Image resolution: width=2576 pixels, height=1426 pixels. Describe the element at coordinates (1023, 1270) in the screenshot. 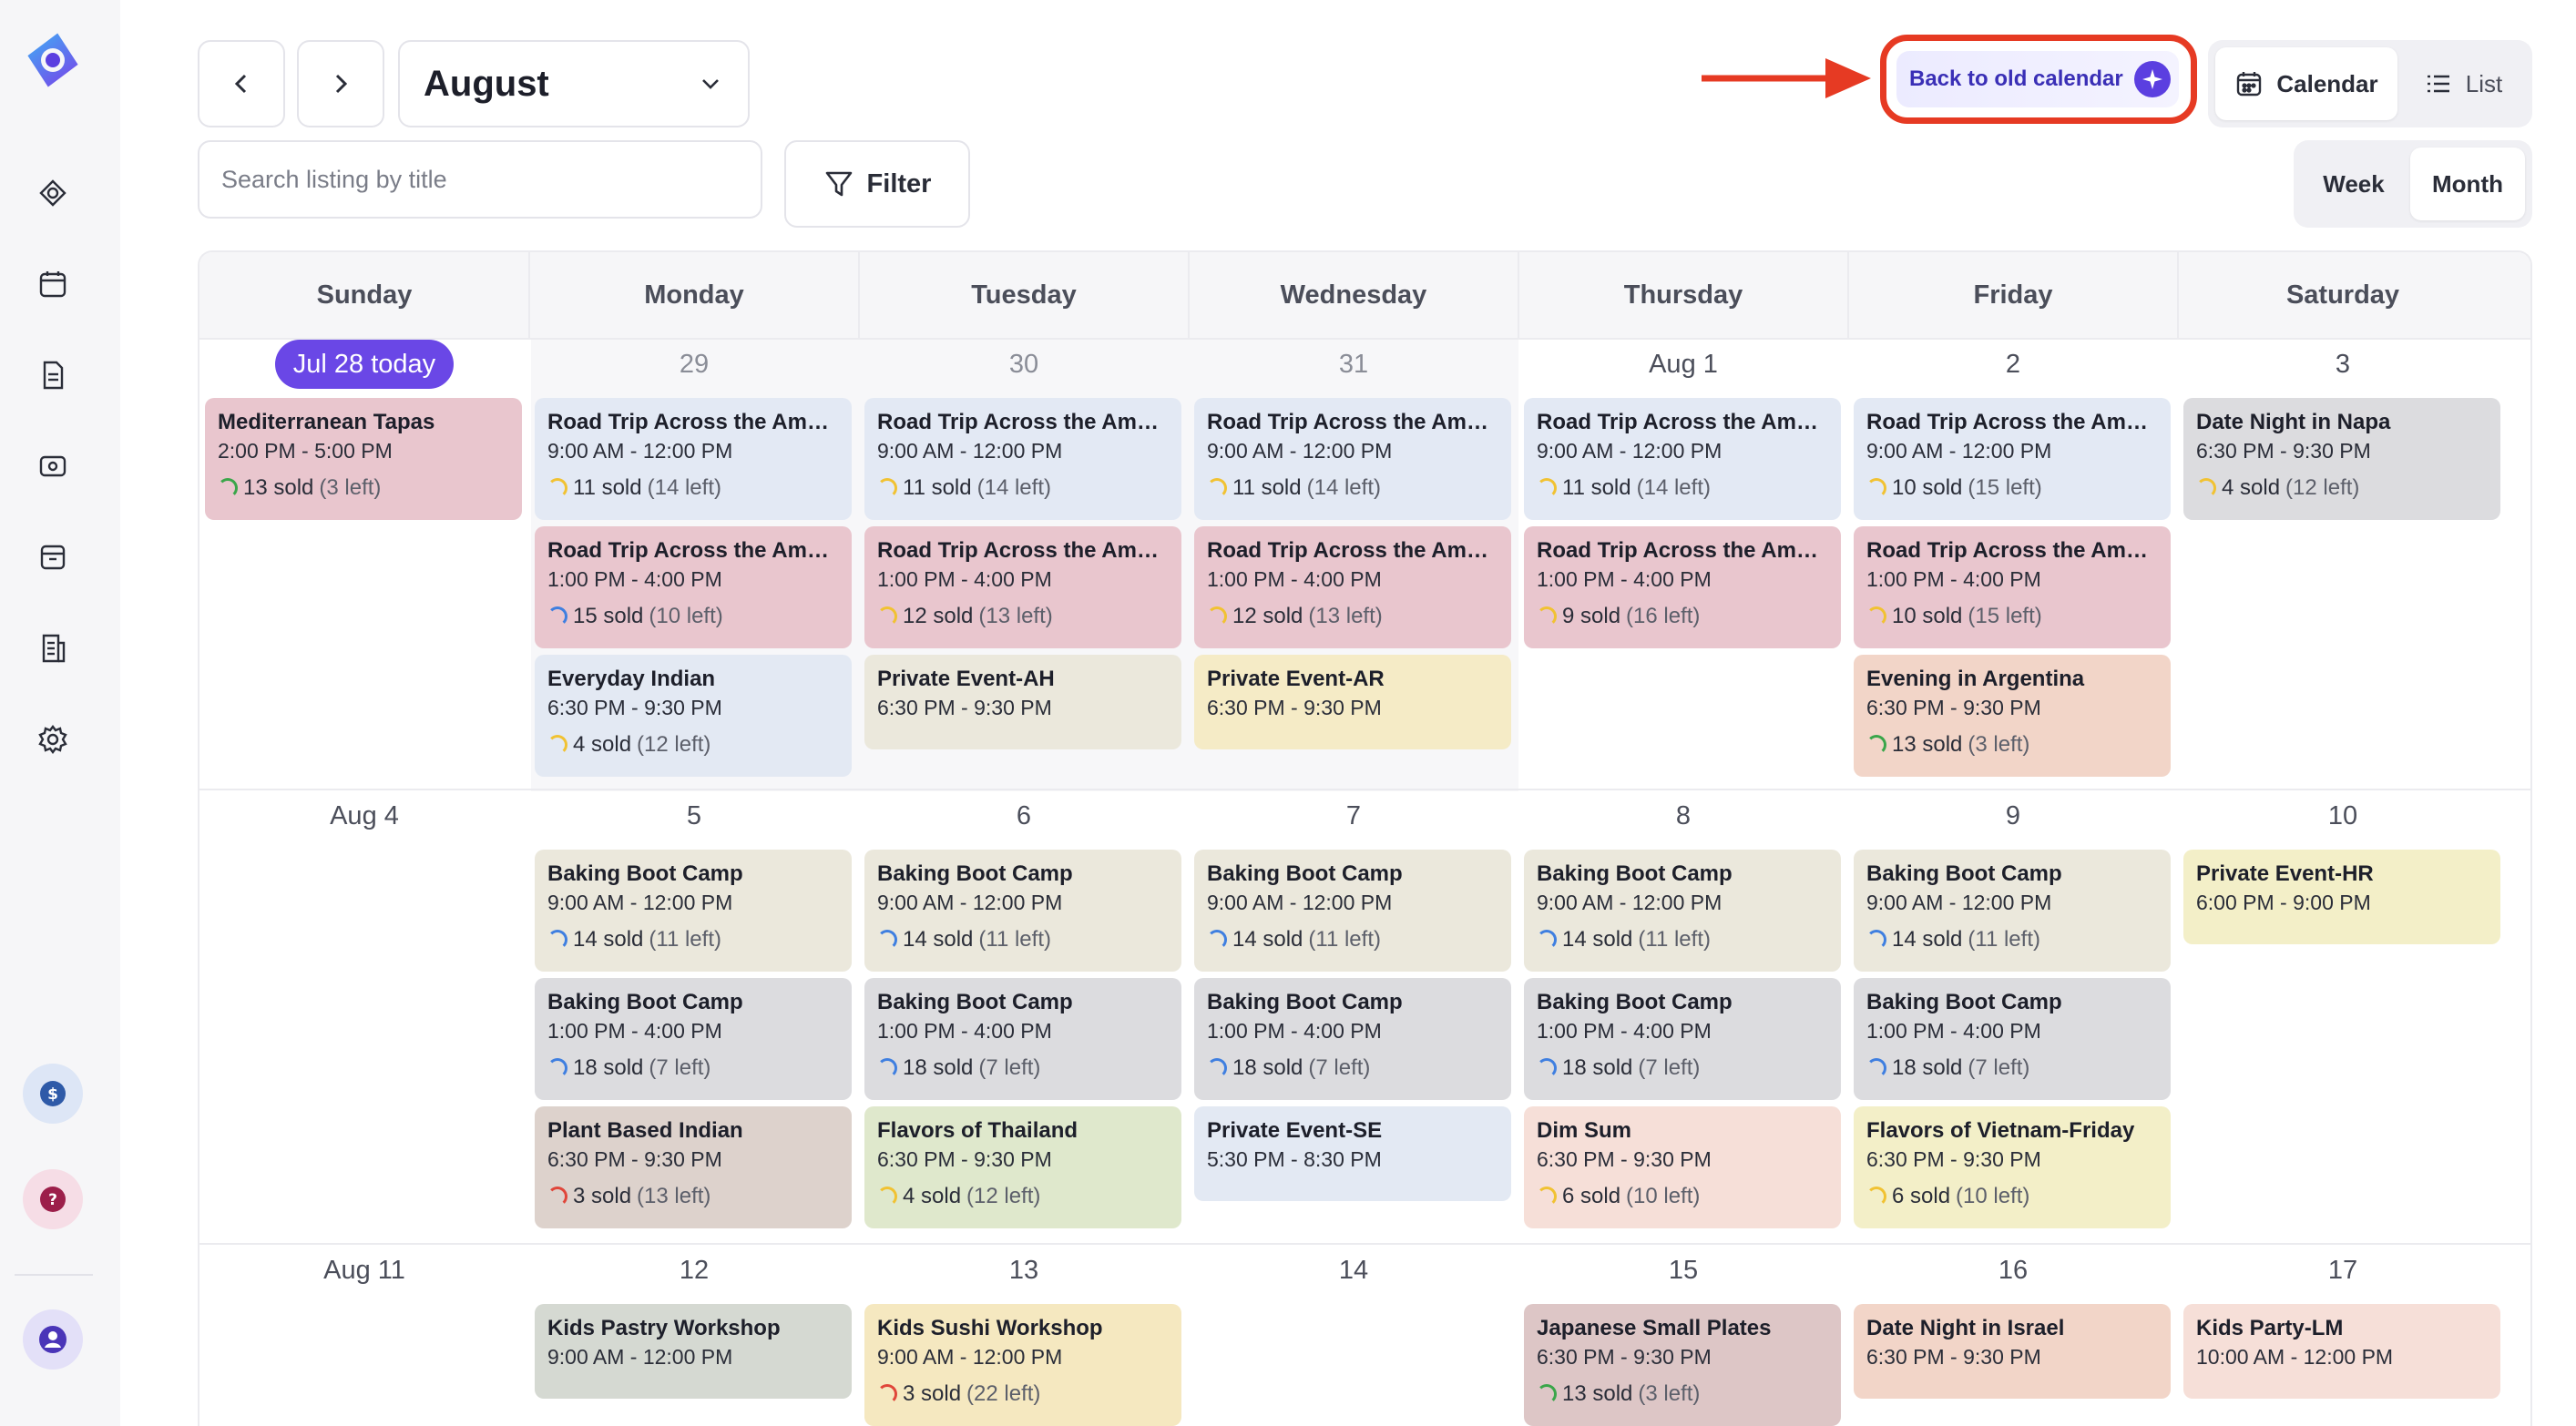

I see `day-number: 13` at that location.